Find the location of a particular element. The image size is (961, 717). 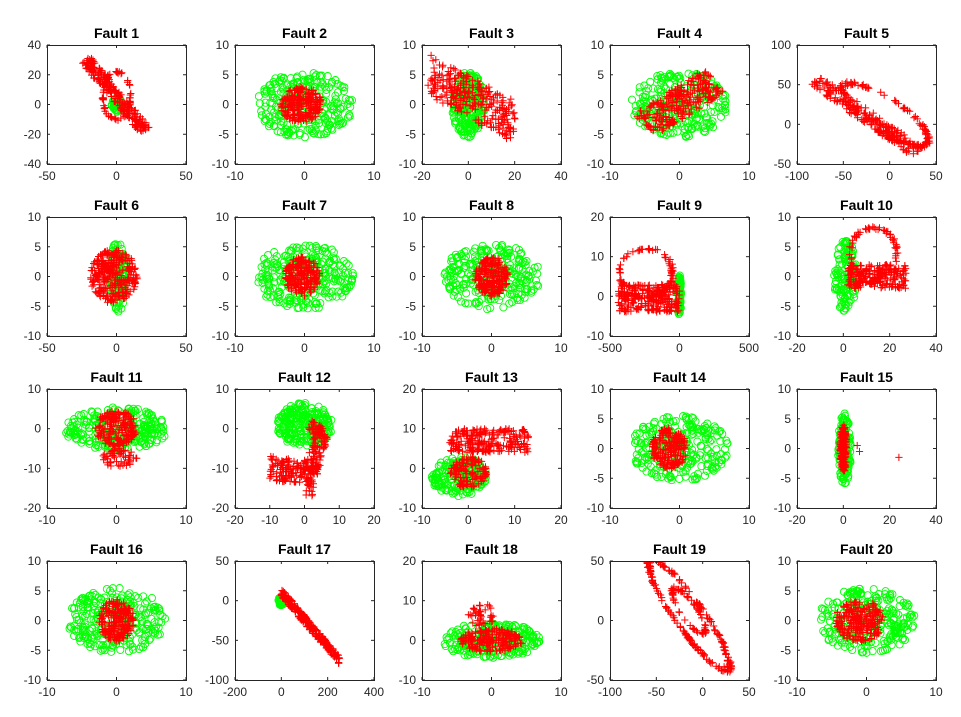

axes-box is located at coordinates (867, 105).